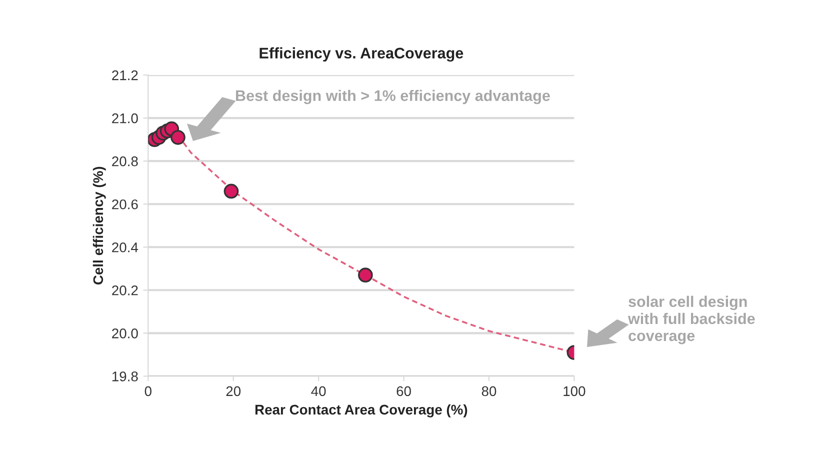 The width and height of the screenshot is (837, 472). I want to click on x-tick-label: 0, so click(148, 391).